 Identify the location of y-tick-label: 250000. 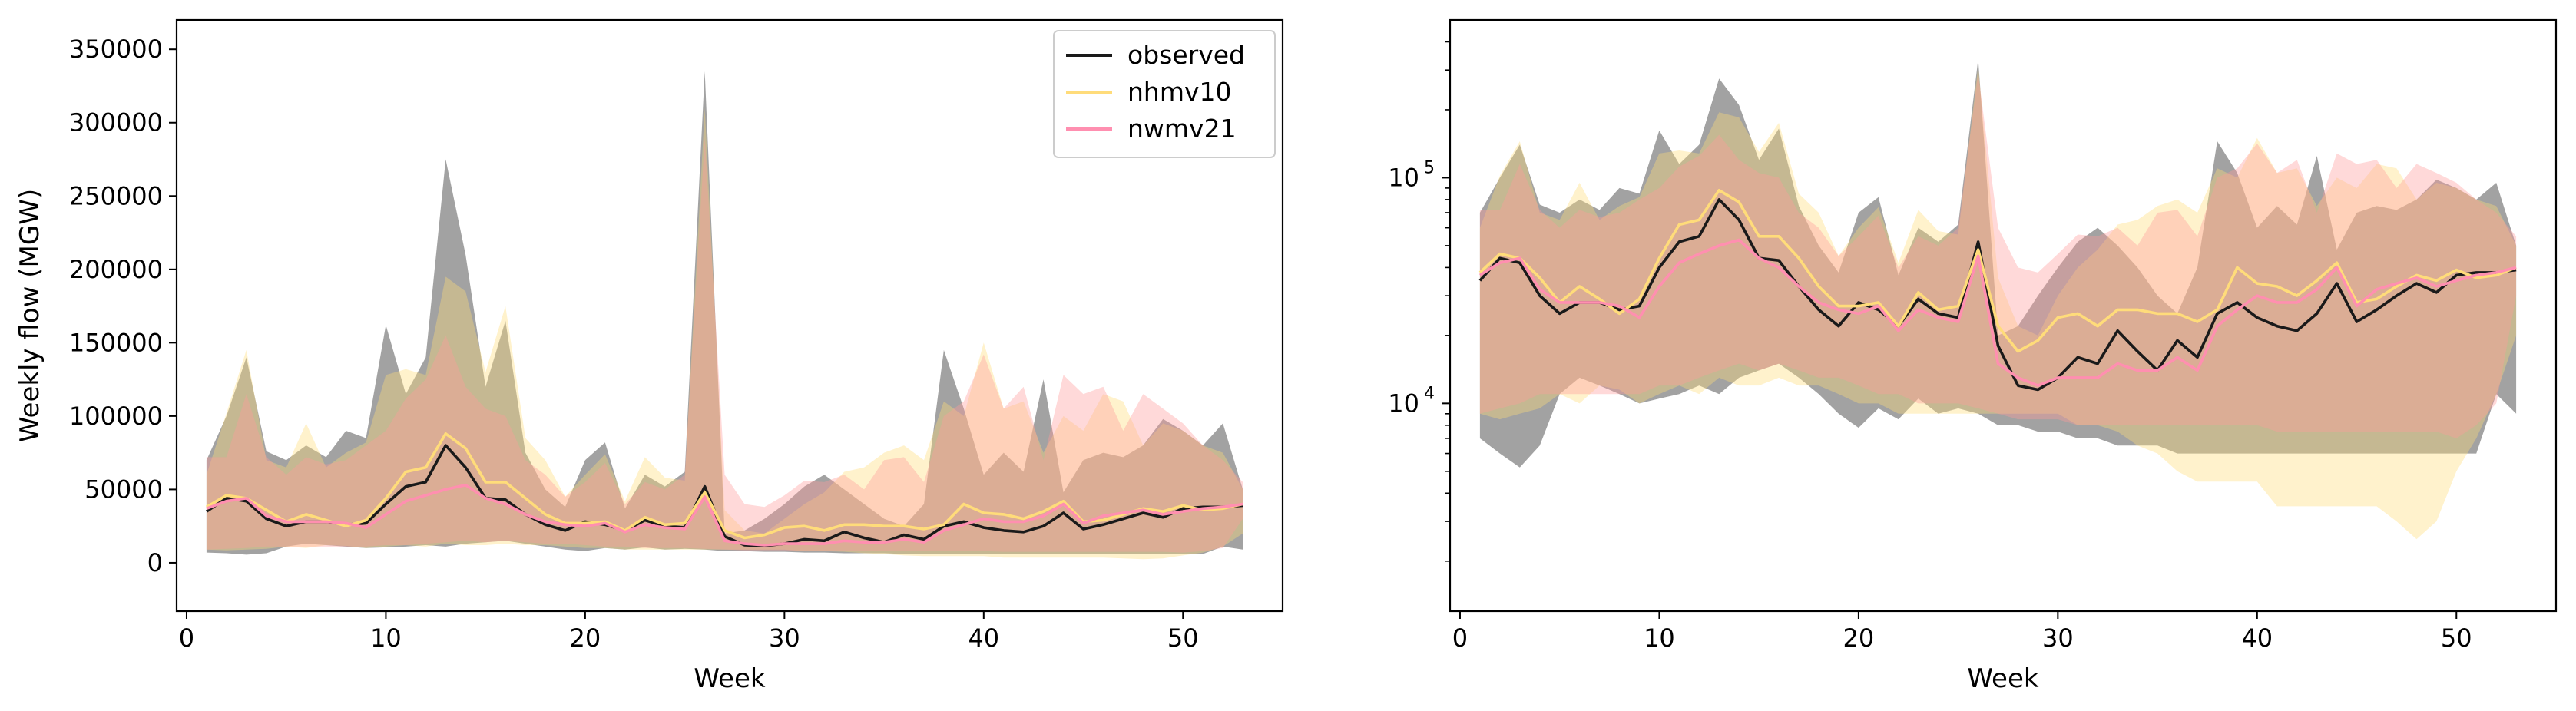
(116, 195).